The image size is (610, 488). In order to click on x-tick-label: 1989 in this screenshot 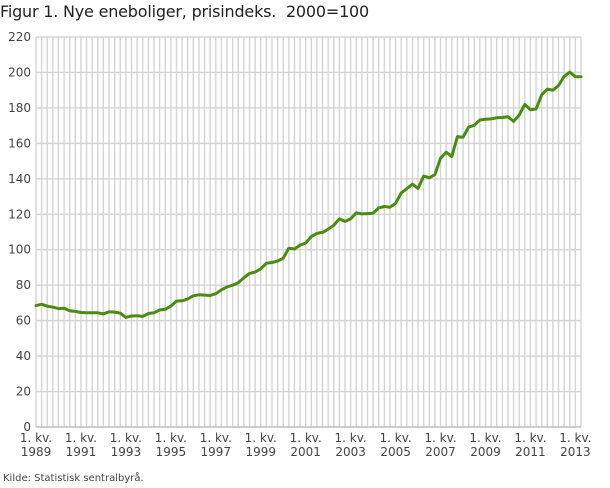, I will do `click(36, 452)`.